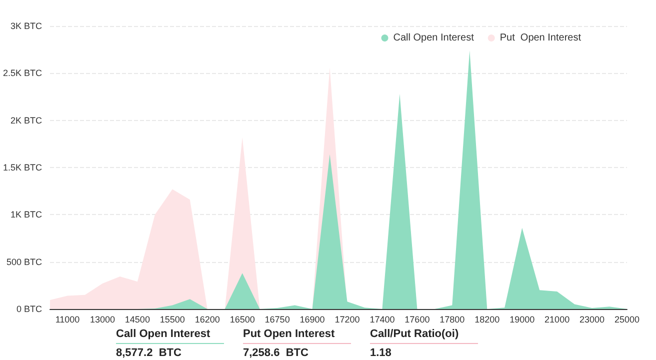 The width and height of the screenshot is (656, 360). What do you see at coordinates (26, 26) in the screenshot?
I see `y-tick-label: 3K BTC` at bounding box center [26, 26].